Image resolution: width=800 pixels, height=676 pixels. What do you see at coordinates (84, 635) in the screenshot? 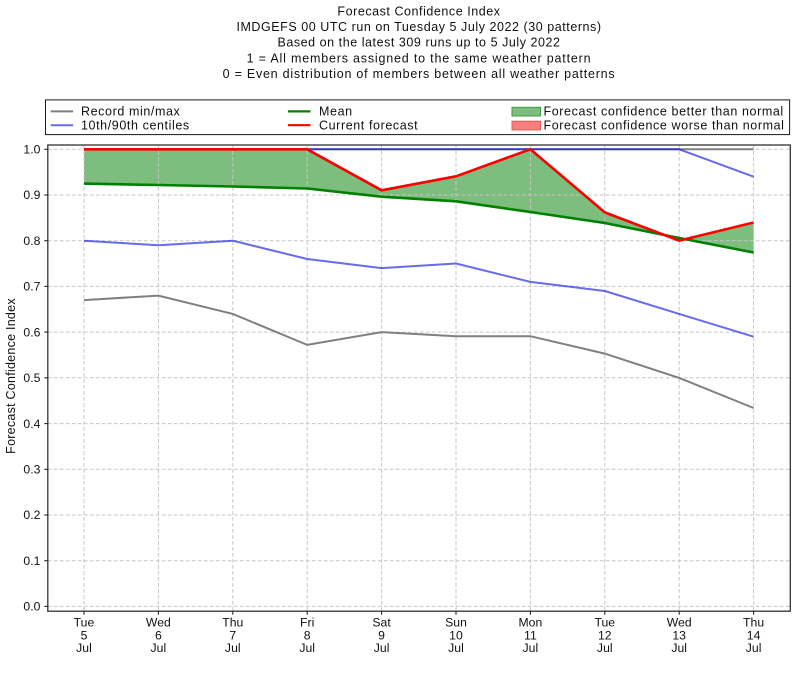
I see `svg-text: 5` at bounding box center [84, 635].